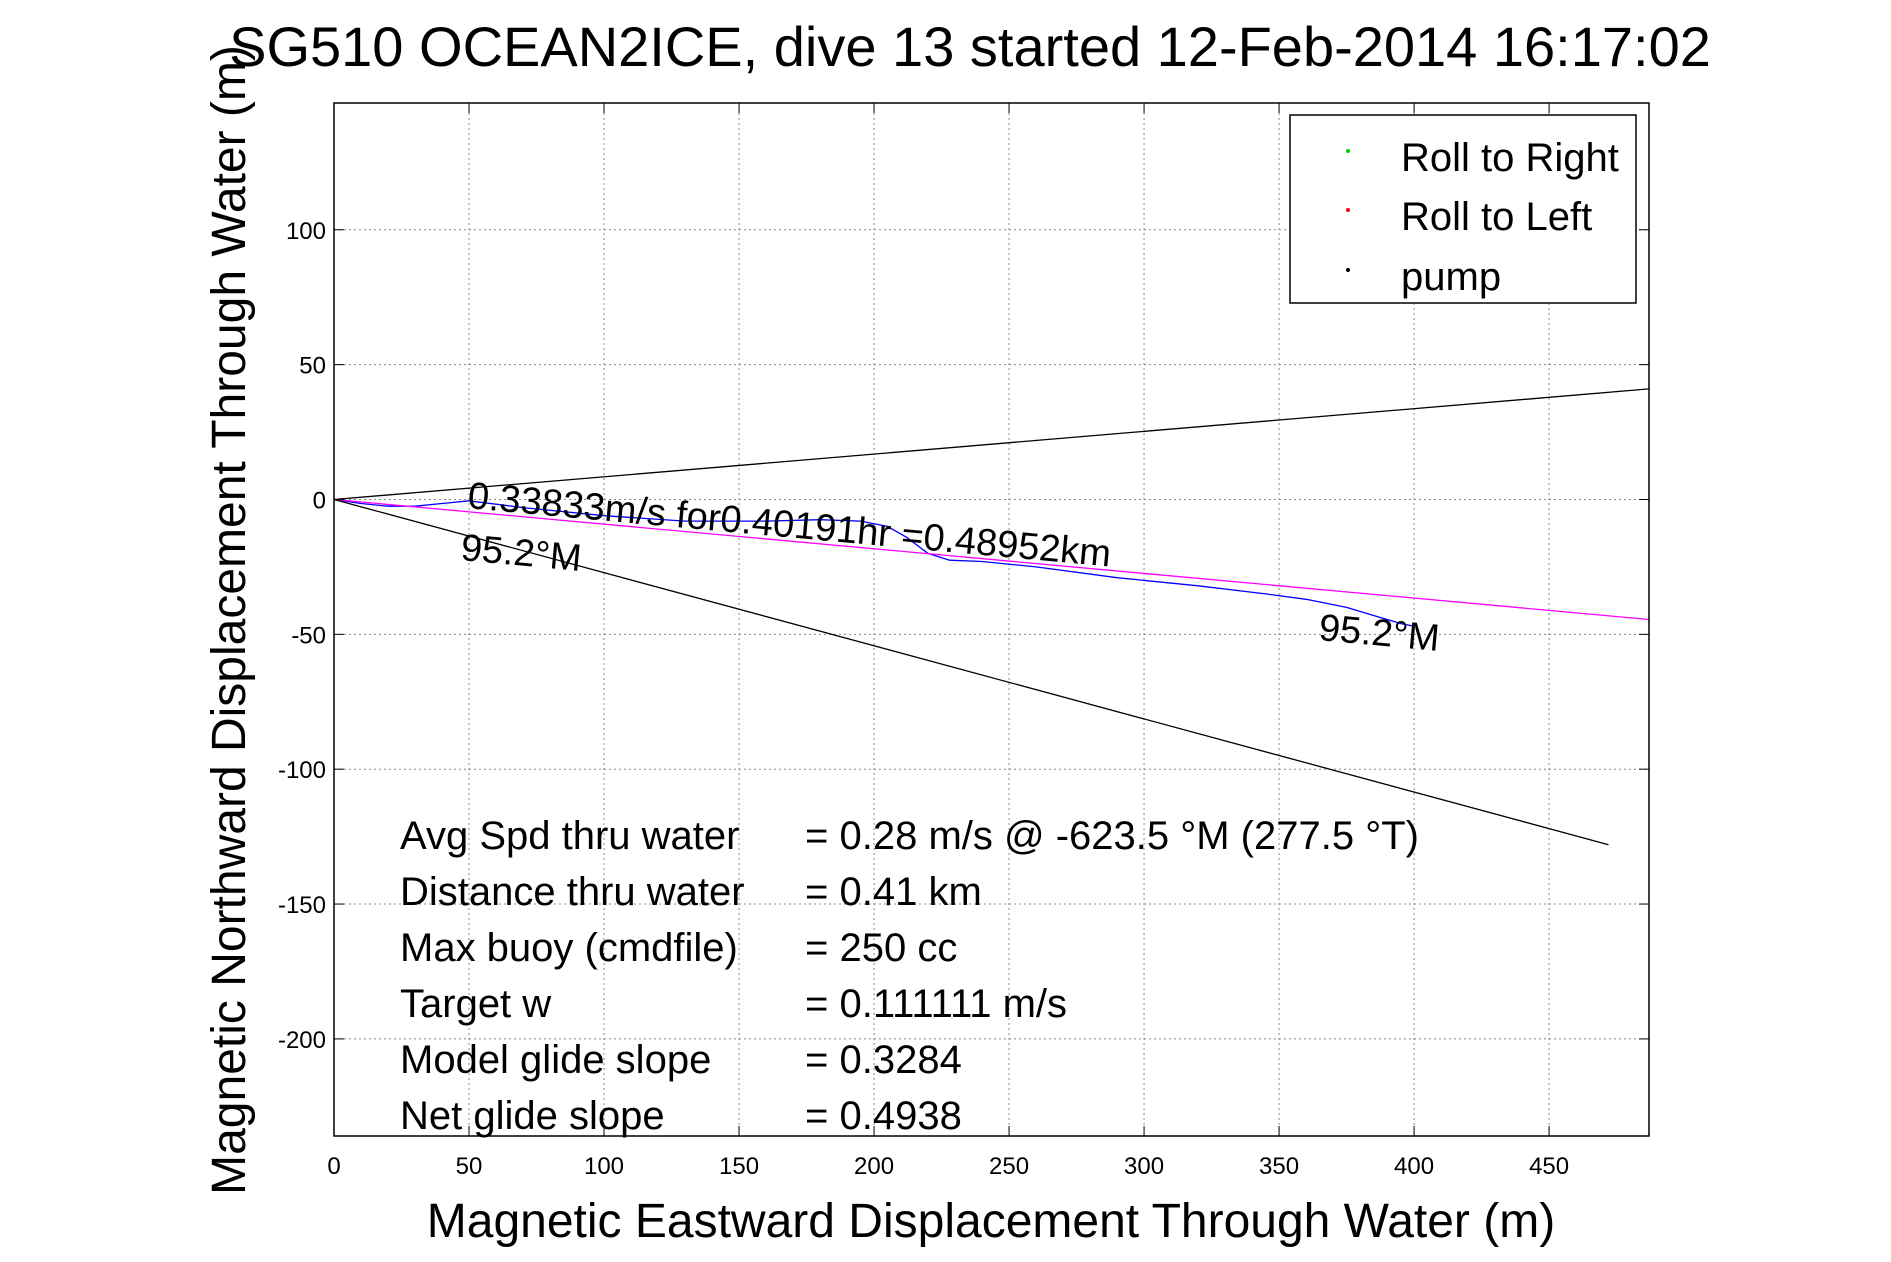  I want to click on y-tick-label: -150, so click(302, 905).